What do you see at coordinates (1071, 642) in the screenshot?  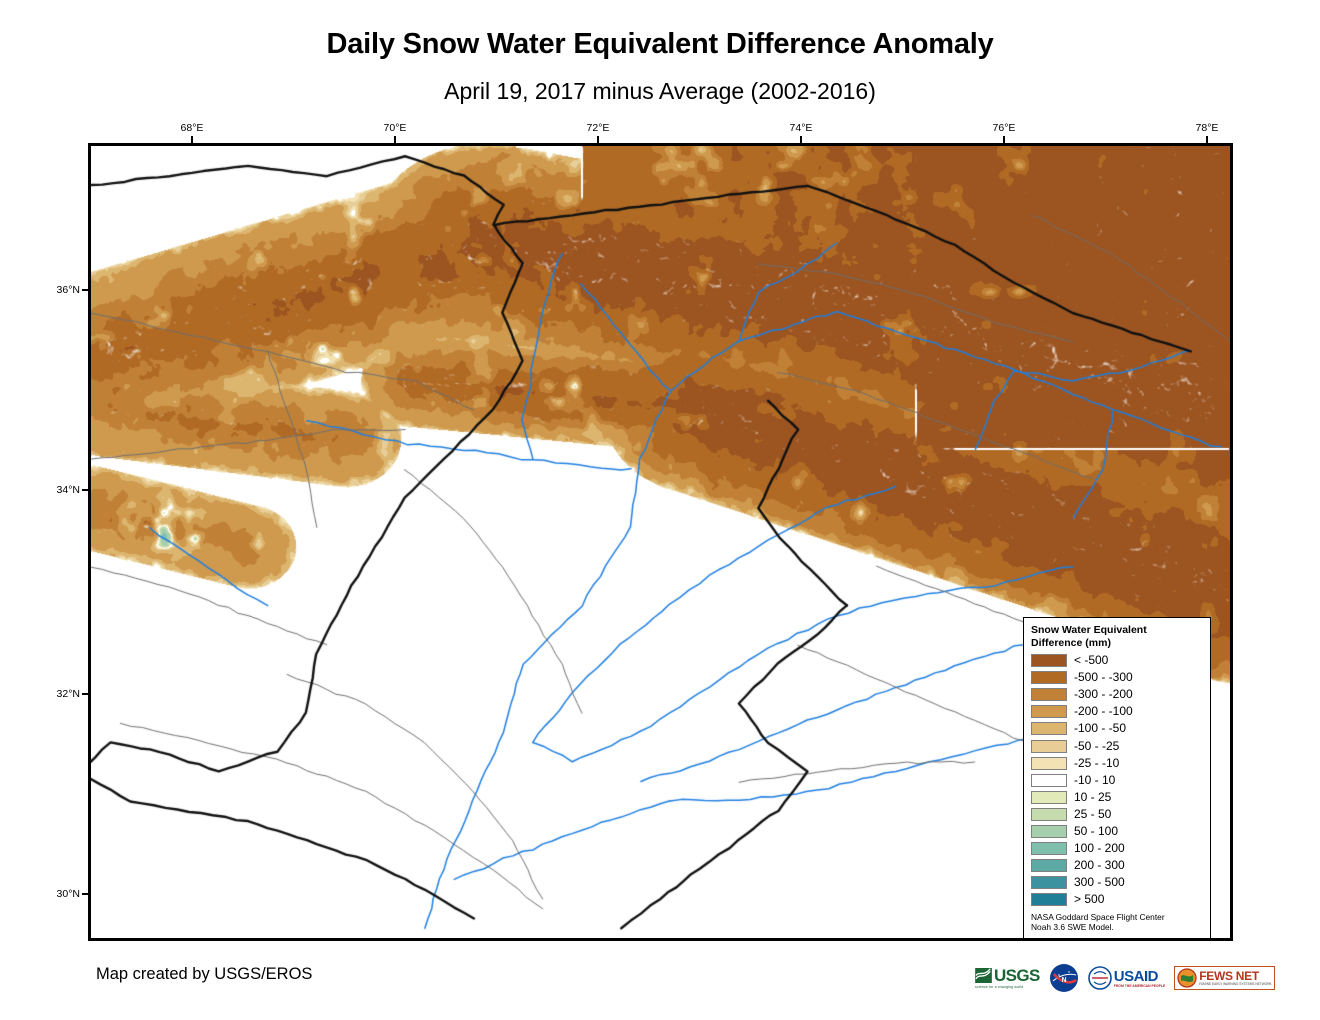 I see `legend-title-line2: Difference (mm)` at bounding box center [1071, 642].